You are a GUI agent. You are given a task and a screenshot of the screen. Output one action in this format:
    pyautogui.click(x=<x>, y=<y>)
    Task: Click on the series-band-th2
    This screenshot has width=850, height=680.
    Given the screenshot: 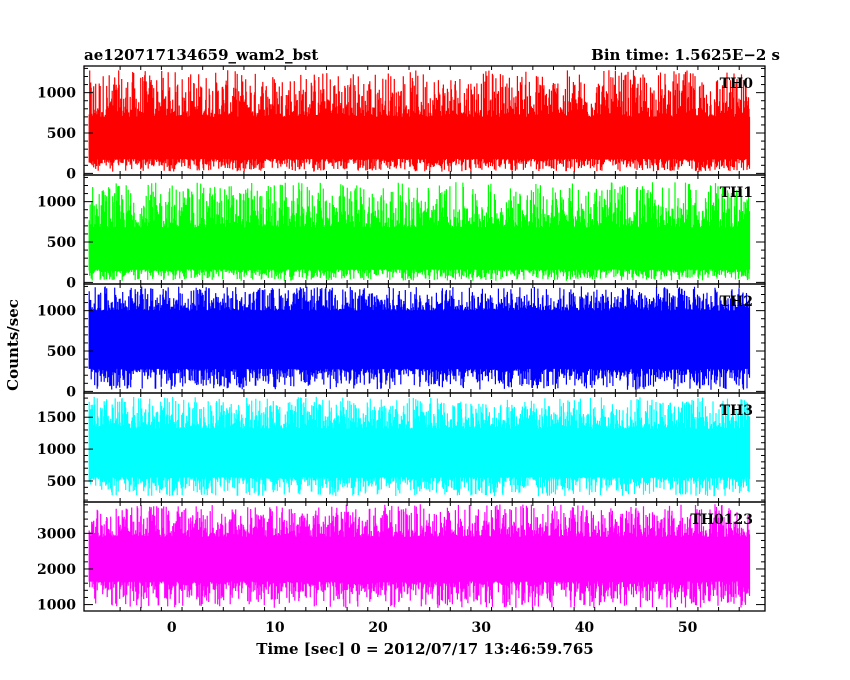 What is the action you would take?
    pyautogui.click(x=419, y=339)
    